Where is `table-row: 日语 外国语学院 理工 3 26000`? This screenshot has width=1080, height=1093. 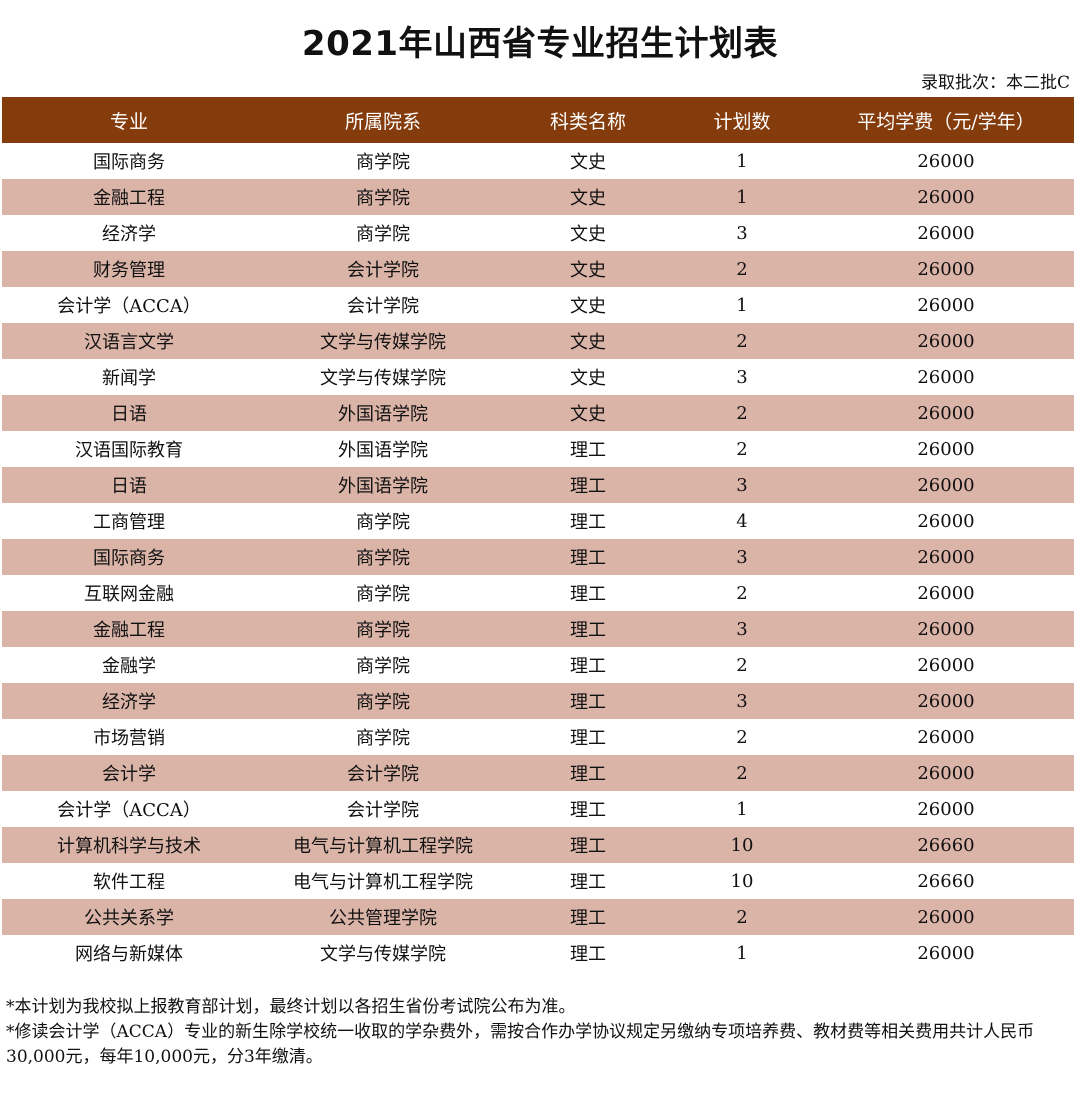 table-row: 日语 外国语学院 理工 3 26000 is located at coordinates (538, 485).